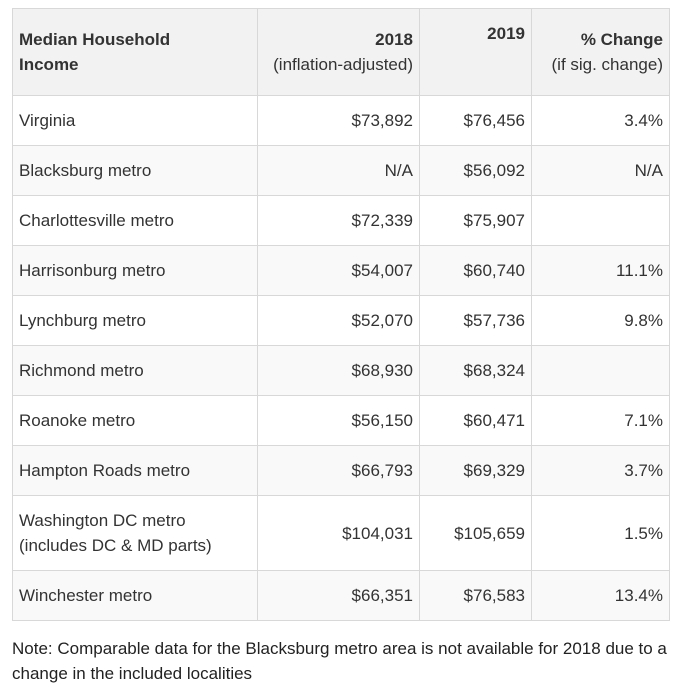  Describe the element at coordinates (102, 520) in the screenshot. I see `region-name: Washington DC metro` at that location.